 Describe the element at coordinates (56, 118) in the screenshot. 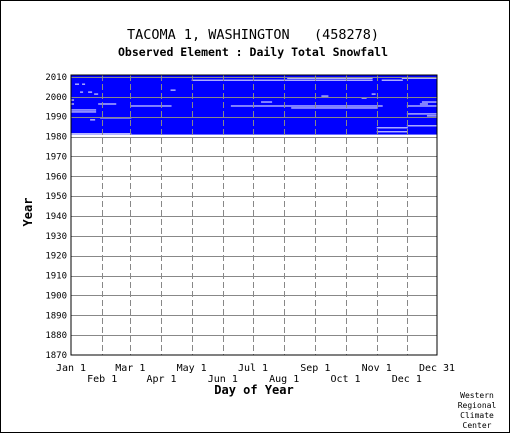

I see `y-tick-label: 1990` at that location.